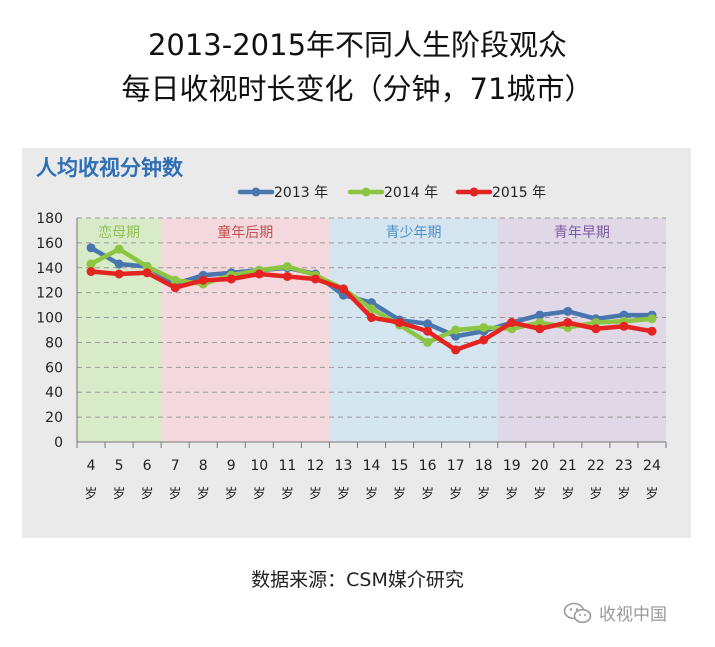 The height and width of the screenshot is (647, 715). I want to click on stage-label-2: 童年后期, so click(245, 232).